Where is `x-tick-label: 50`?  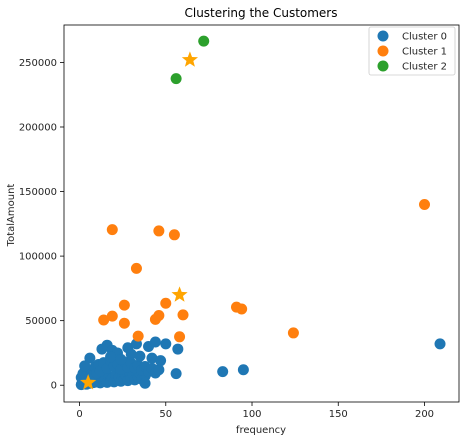 x-tick-label: 50 is located at coordinates (165, 414).